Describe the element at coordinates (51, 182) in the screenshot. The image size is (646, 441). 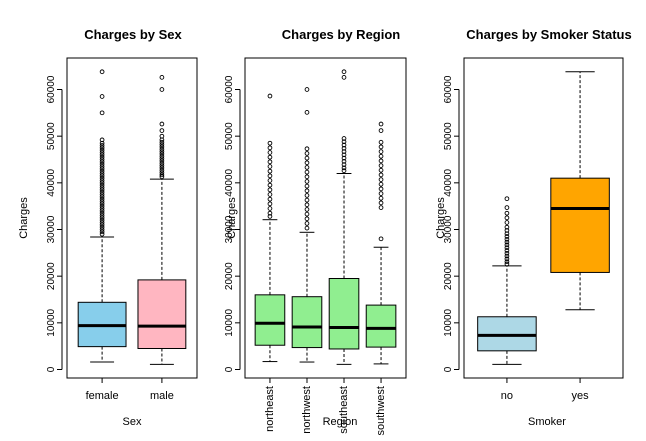
I see `y-tick-label: 40000` at that location.